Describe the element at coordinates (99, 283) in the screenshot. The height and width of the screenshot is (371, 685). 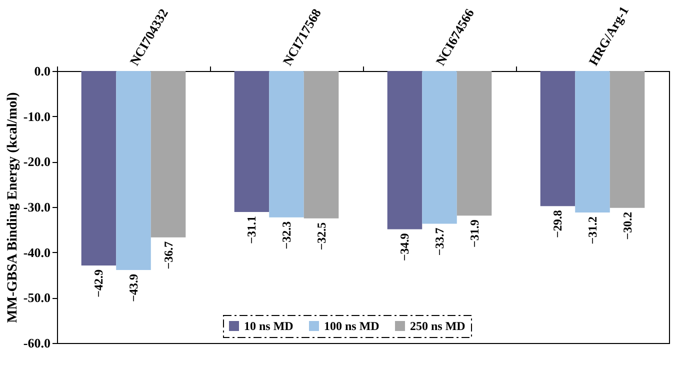
I see `data-label: −42.9` at that location.